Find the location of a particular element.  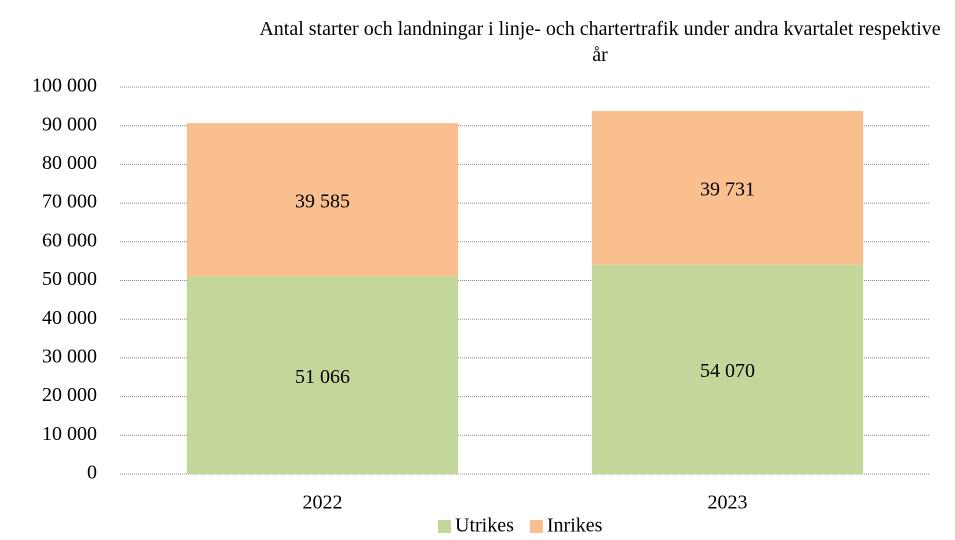

x-tick-label: 2022 is located at coordinates (323, 503).